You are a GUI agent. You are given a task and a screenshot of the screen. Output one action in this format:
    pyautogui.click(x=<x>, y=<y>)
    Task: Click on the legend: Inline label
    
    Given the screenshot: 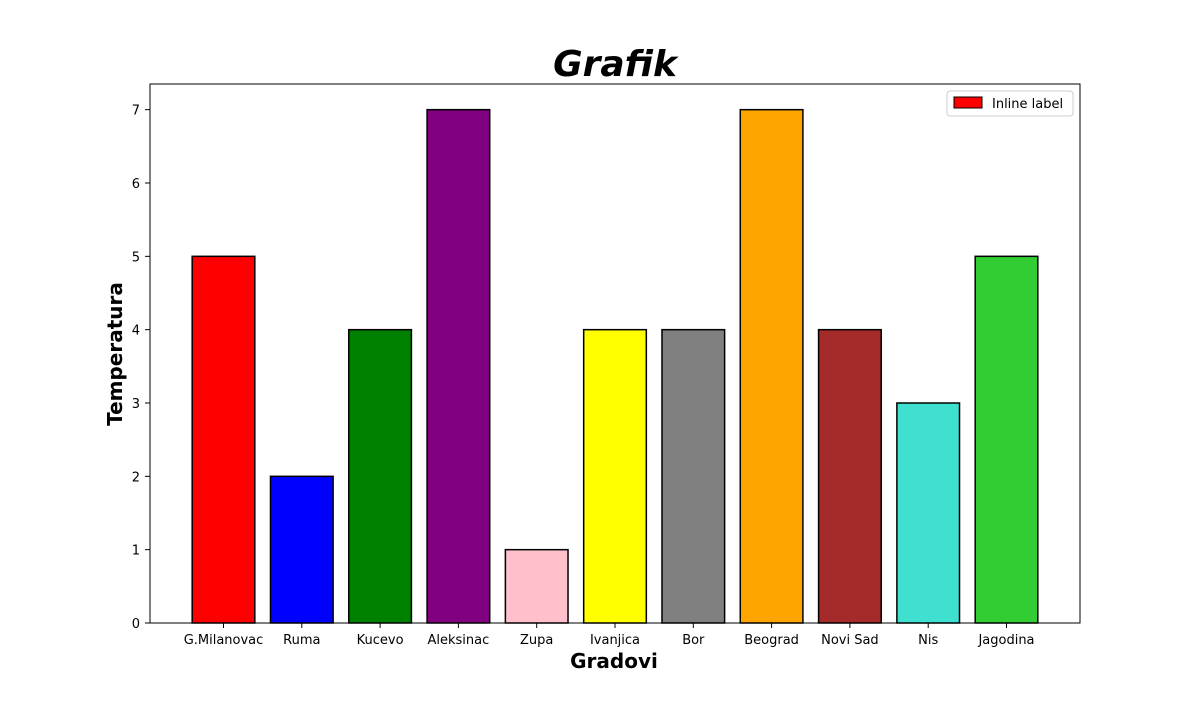 What is the action you would take?
    pyautogui.click(x=1010, y=103)
    